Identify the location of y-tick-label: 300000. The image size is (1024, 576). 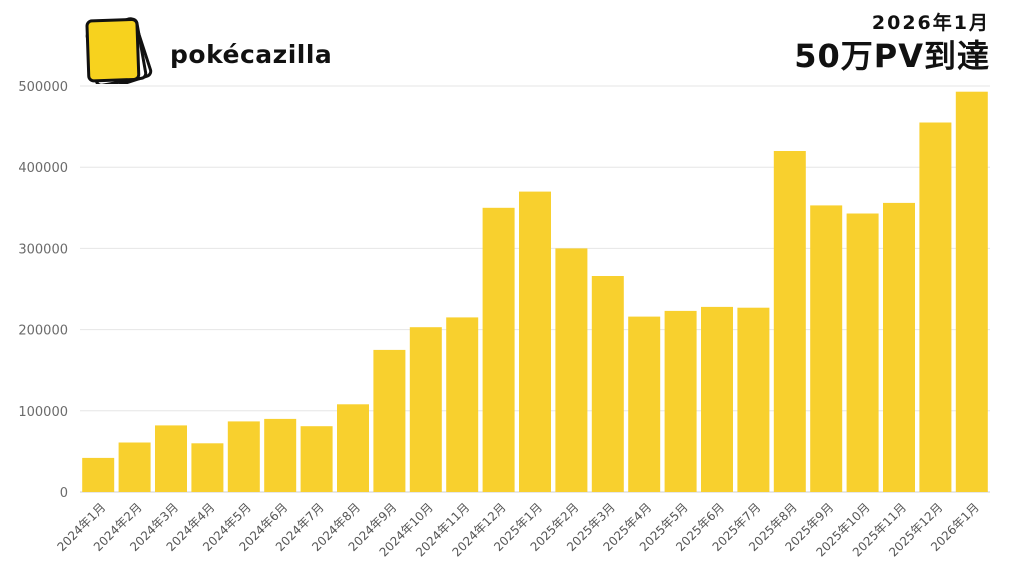
(43, 249).